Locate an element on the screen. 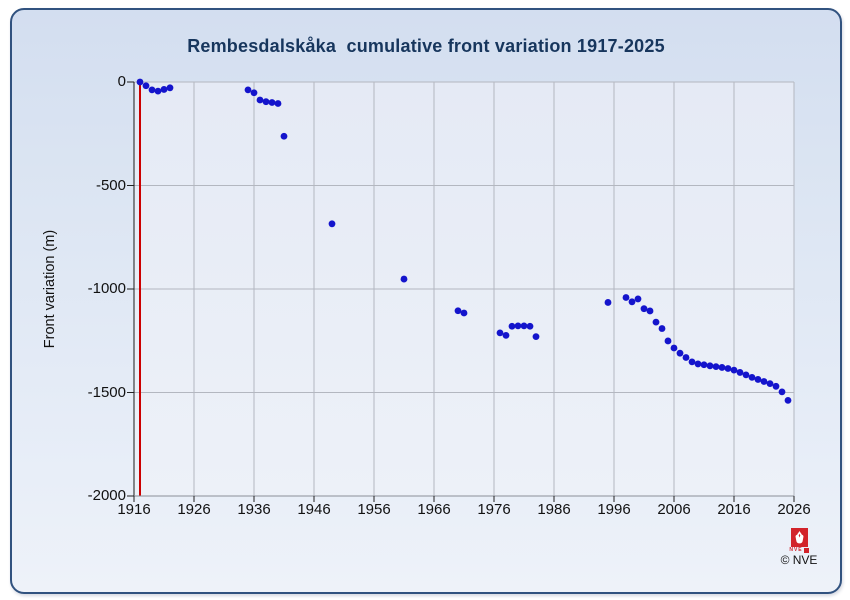  nve-lion-glyph is located at coordinates (799, 537).